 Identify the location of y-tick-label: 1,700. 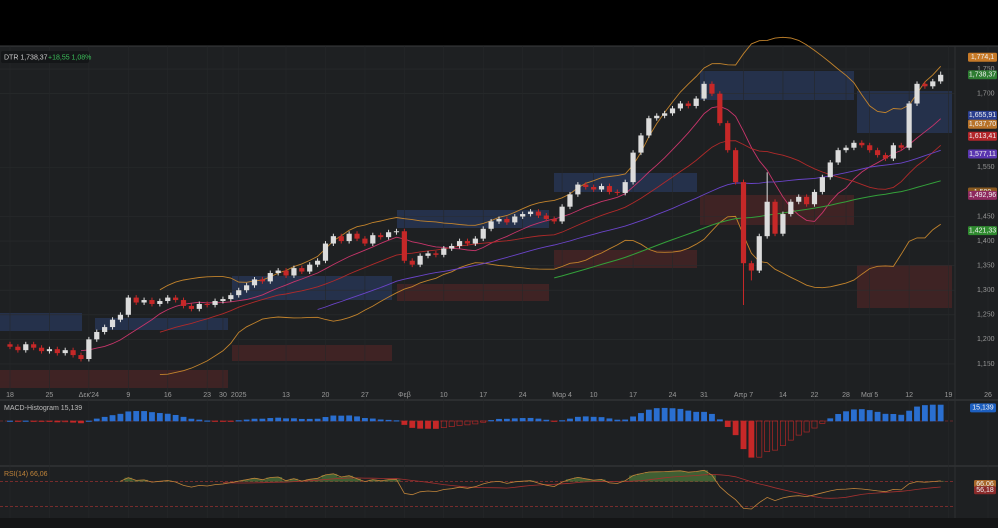
(986, 94).